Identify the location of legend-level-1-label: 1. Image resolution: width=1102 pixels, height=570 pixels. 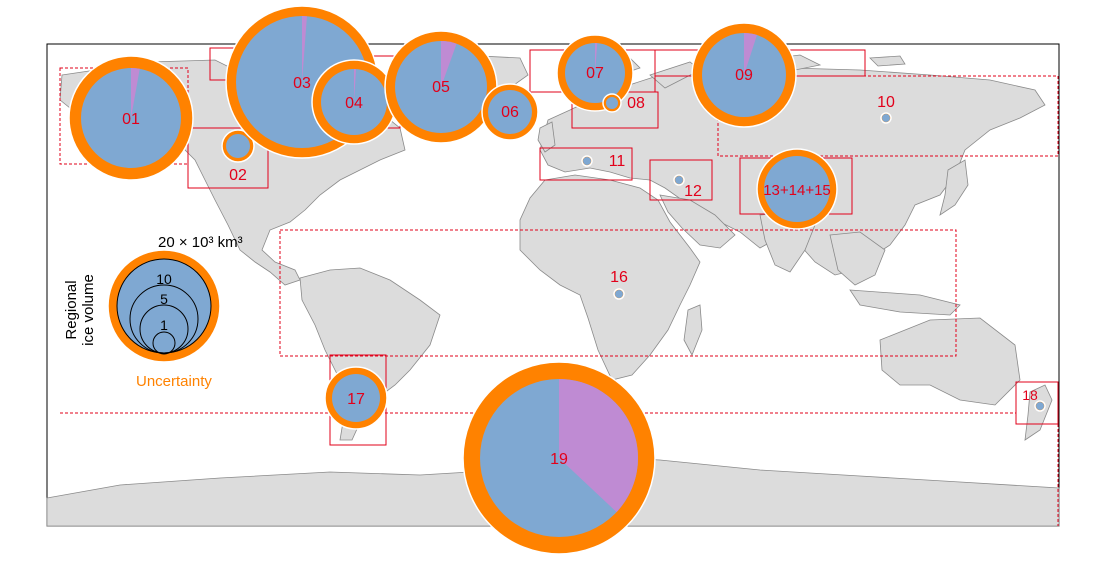
(164, 325).